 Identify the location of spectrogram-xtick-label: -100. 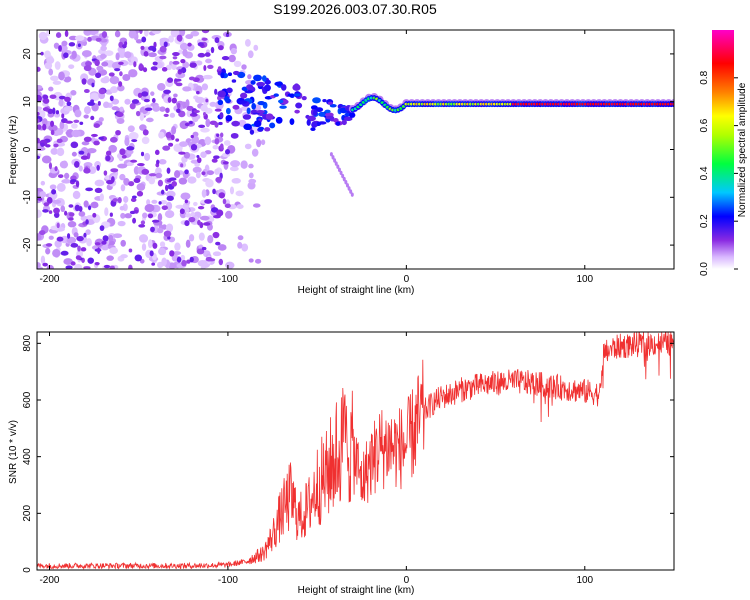
(228, 279).